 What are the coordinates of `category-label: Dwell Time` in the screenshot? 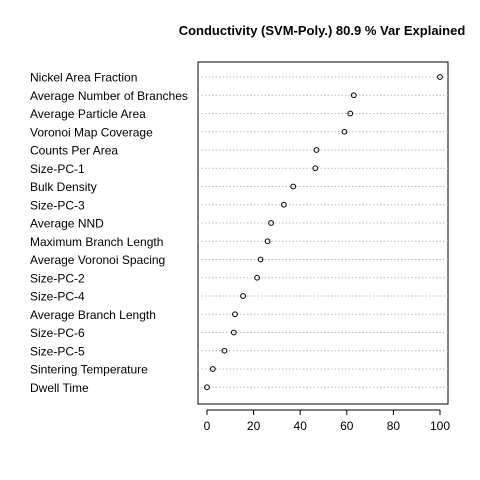 It's located at (59, 388).